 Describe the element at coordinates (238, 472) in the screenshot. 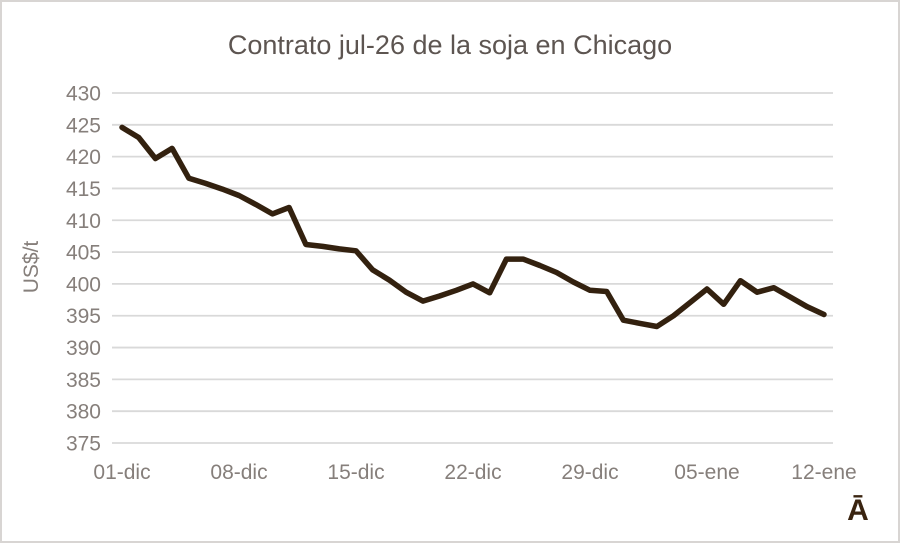

I see `x-tick-label: 08-dic` at that location.